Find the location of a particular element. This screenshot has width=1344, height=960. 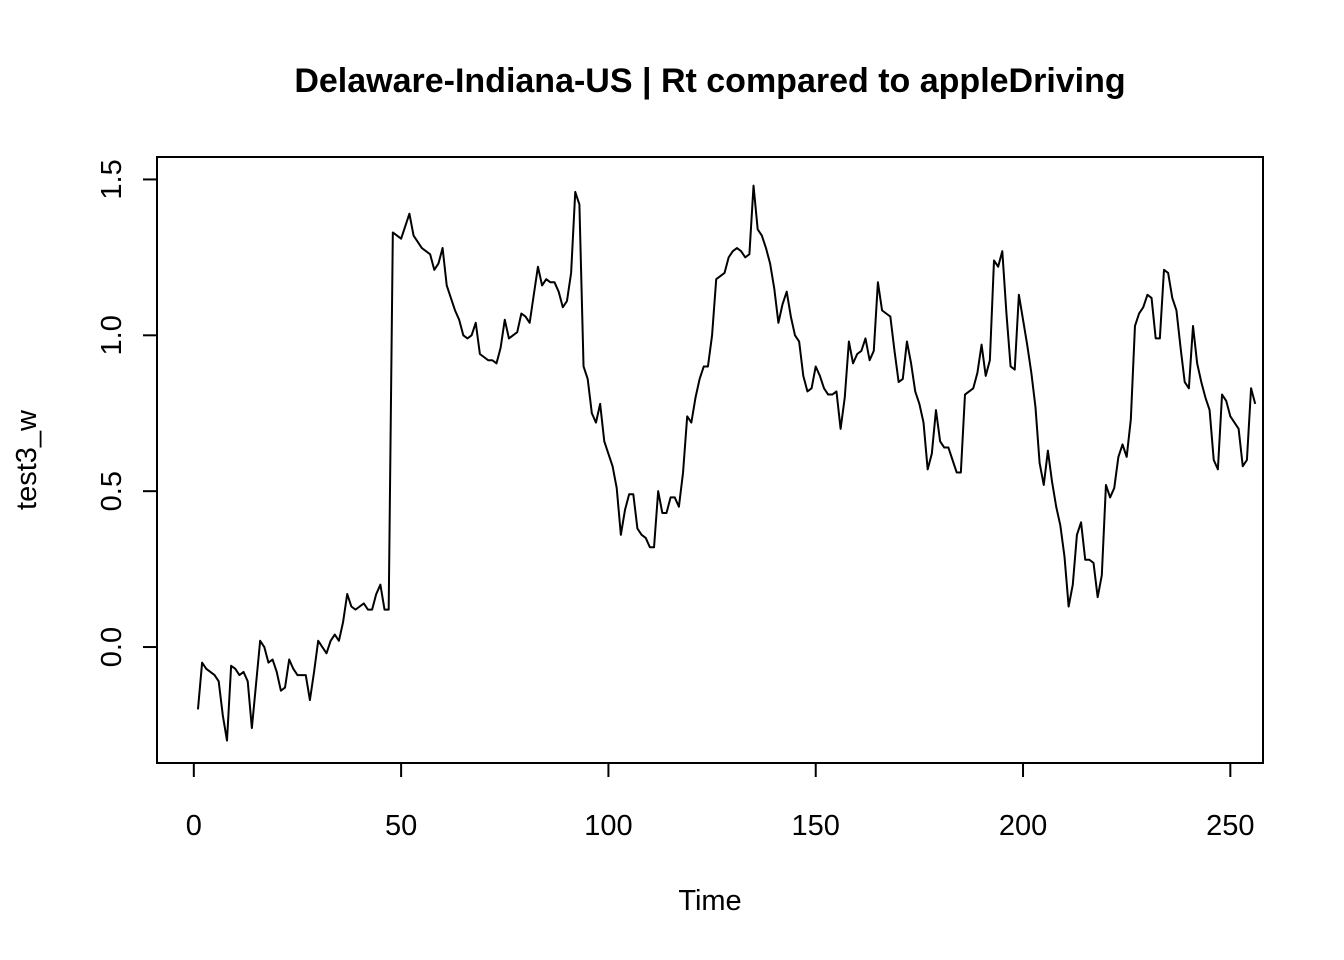

y-tick-label: 1.0 is located at coordinates (112, 335).